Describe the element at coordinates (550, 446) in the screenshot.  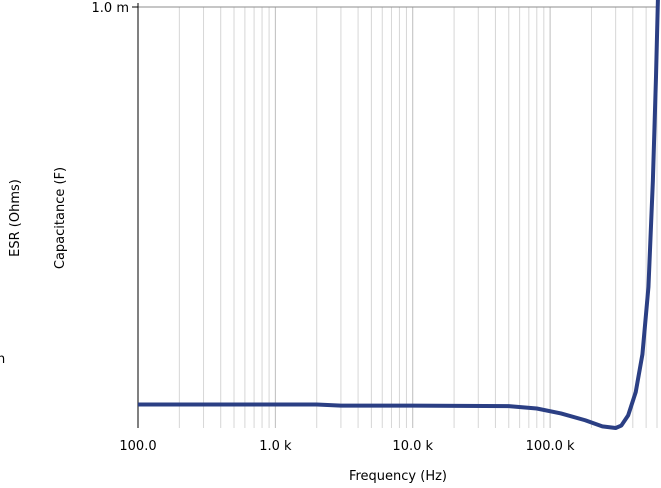
I see `x-tick-label: 100.0 k` at that location.